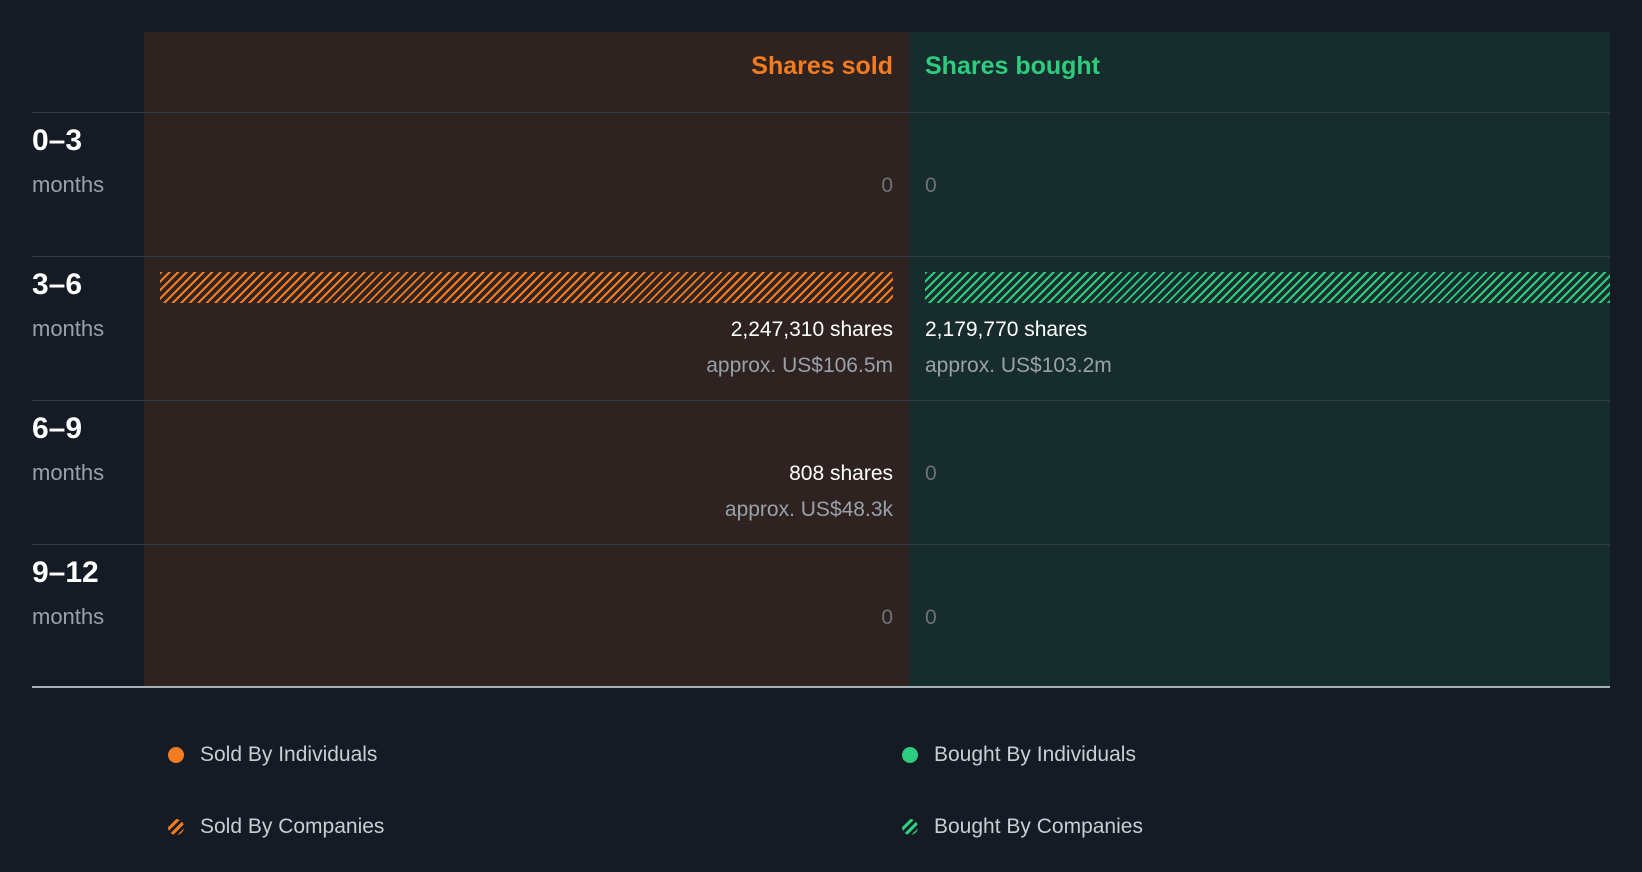 This screenshot has width=1642, height=872. Describe the element at coordinates (1035, 754) in the screenshot. I see `legend-label: Bought By Individuals` at that location.